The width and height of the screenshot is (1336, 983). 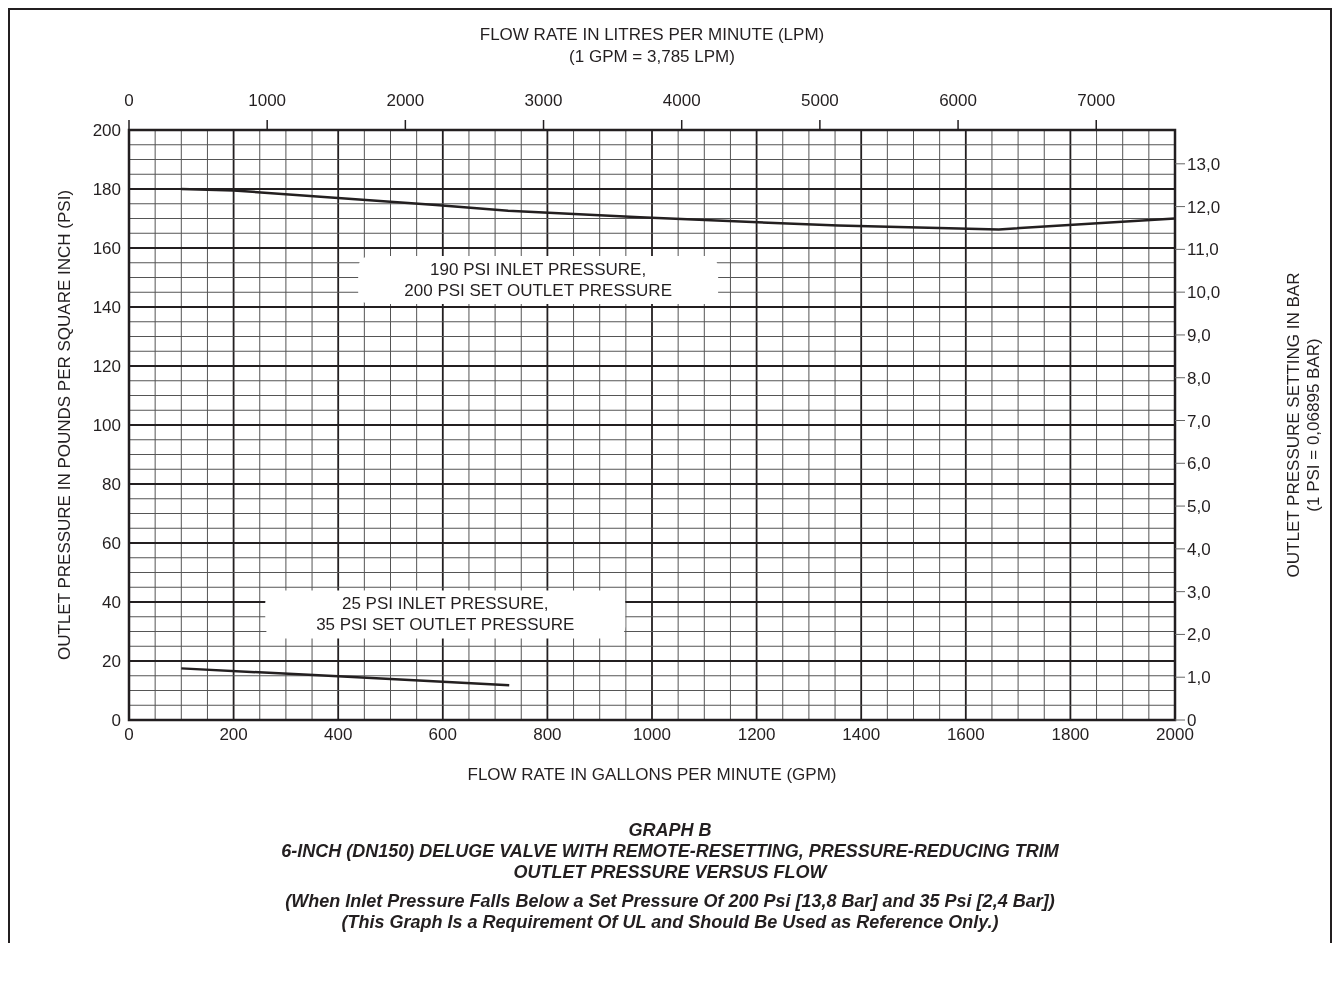 I want to click on y2-tick-label: 8,0, so click(x=1199, y=378).